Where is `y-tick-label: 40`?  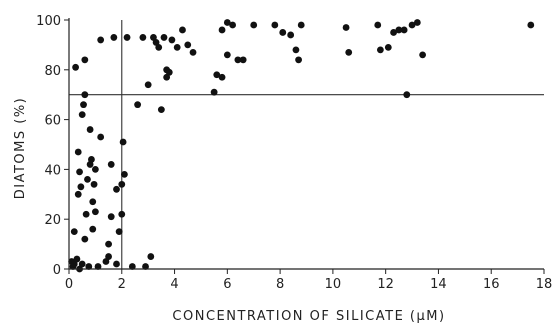 y-tick-label: 40 is located at coordinates (52, 170).